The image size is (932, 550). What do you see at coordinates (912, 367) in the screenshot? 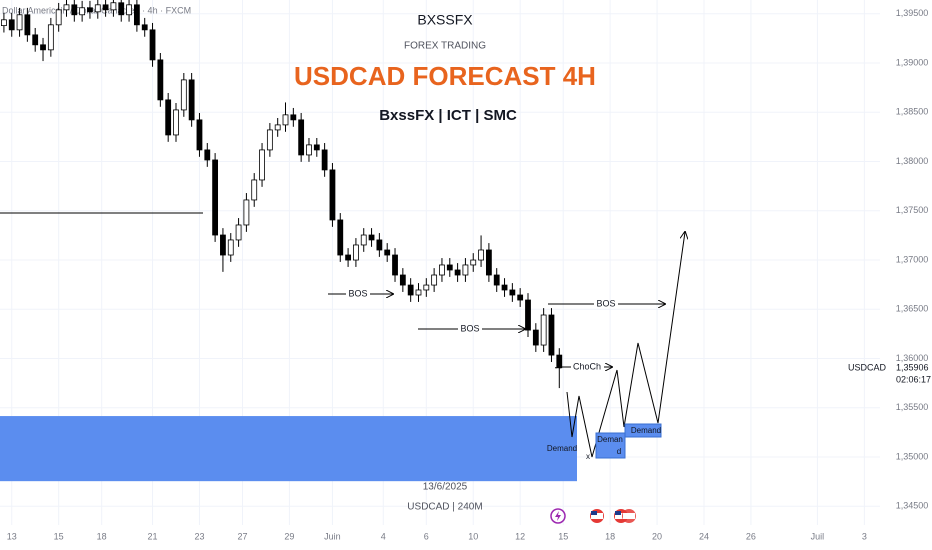
I see `last-price-label: 1,35906` at bounding box center [912, 367].